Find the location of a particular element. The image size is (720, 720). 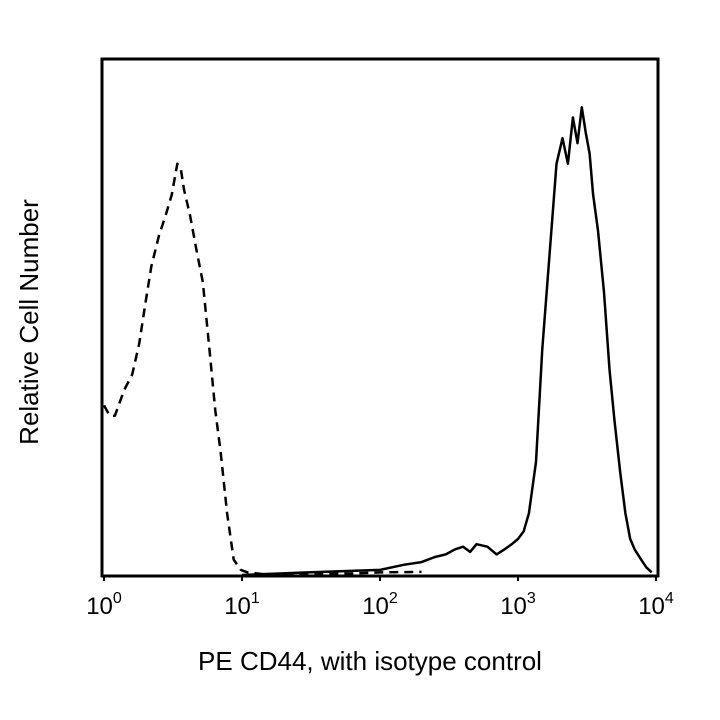

x-tick-label: 10⁴ is located at coordinates (656, 605).